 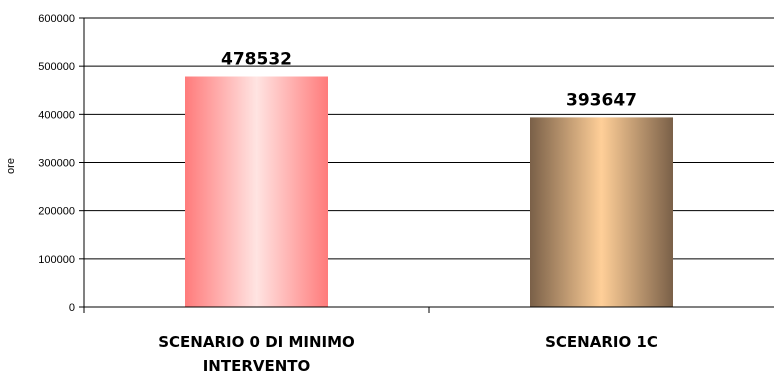 What do you see at coordinates (257, 366) in the screenshot?
I see `category-label: INTERVENTO` at bounding box center [257, 366].